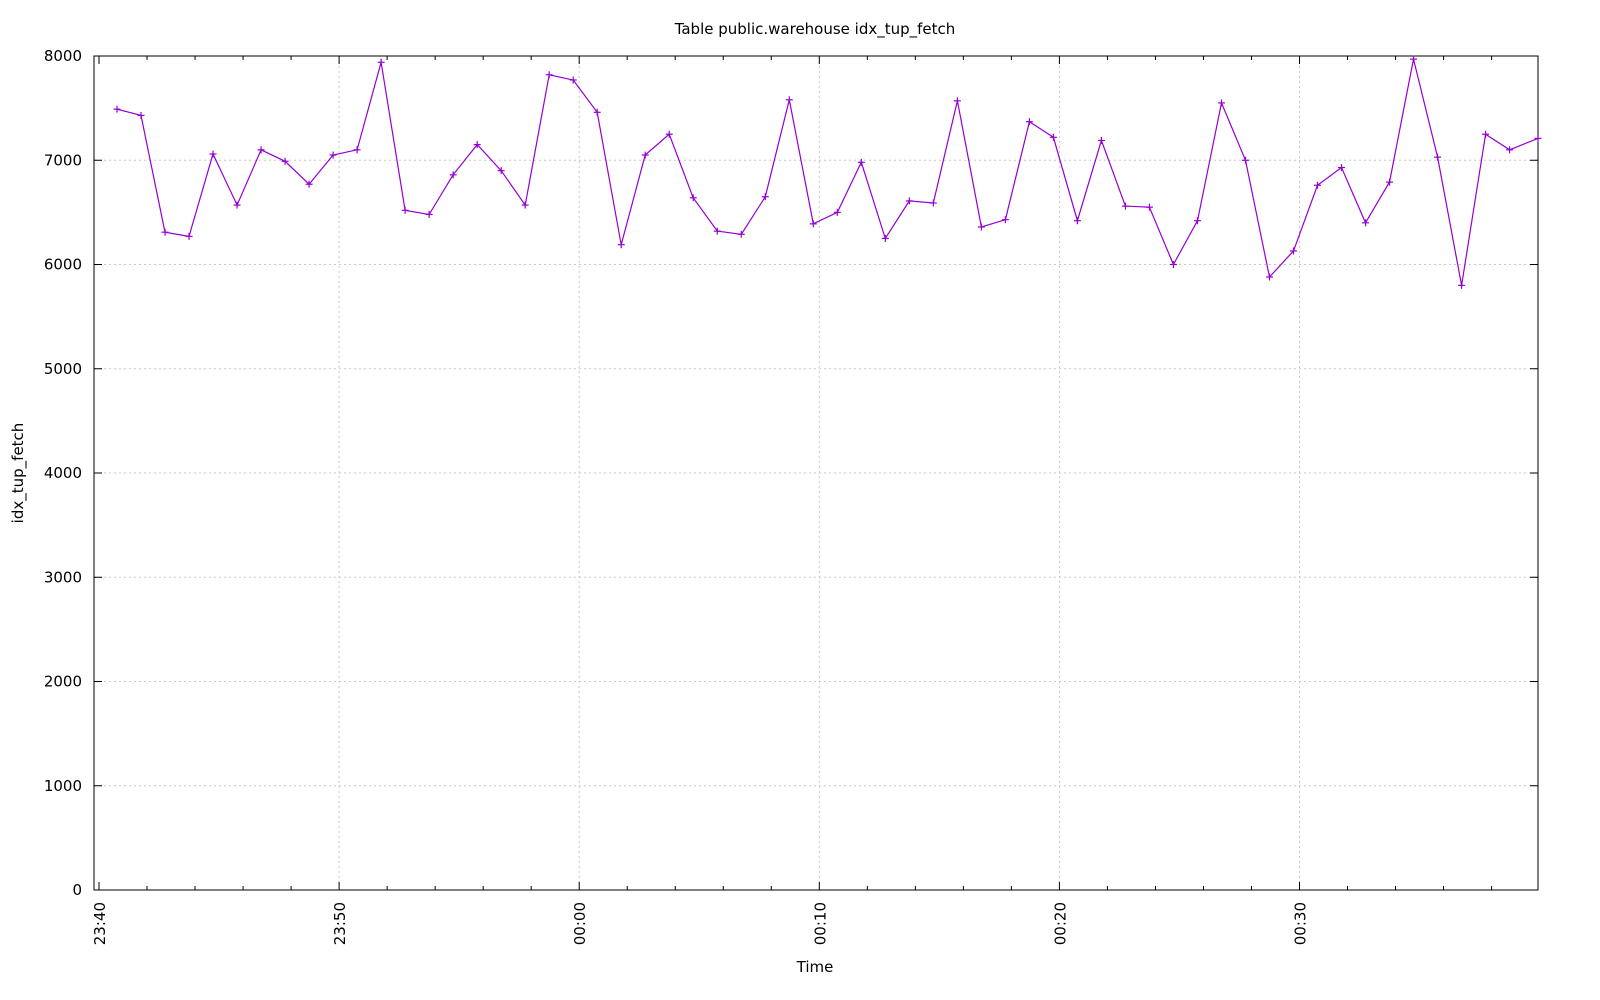 The image size is (1600, 1000). Describe the element at coordinates (63, 56) in the screenshot. I see `y-tick-label: 8000` at that location.